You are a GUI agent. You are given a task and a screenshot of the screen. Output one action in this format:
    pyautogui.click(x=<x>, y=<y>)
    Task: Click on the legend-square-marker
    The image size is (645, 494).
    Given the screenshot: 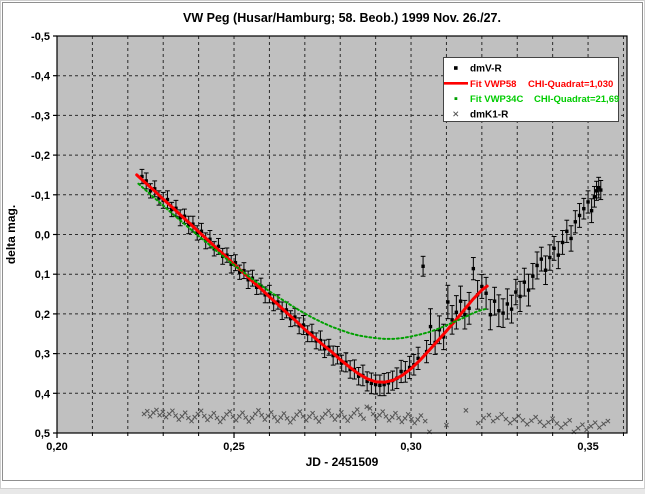 What is the action you would take?
    pyautogui.click(x=456, y=68)
    